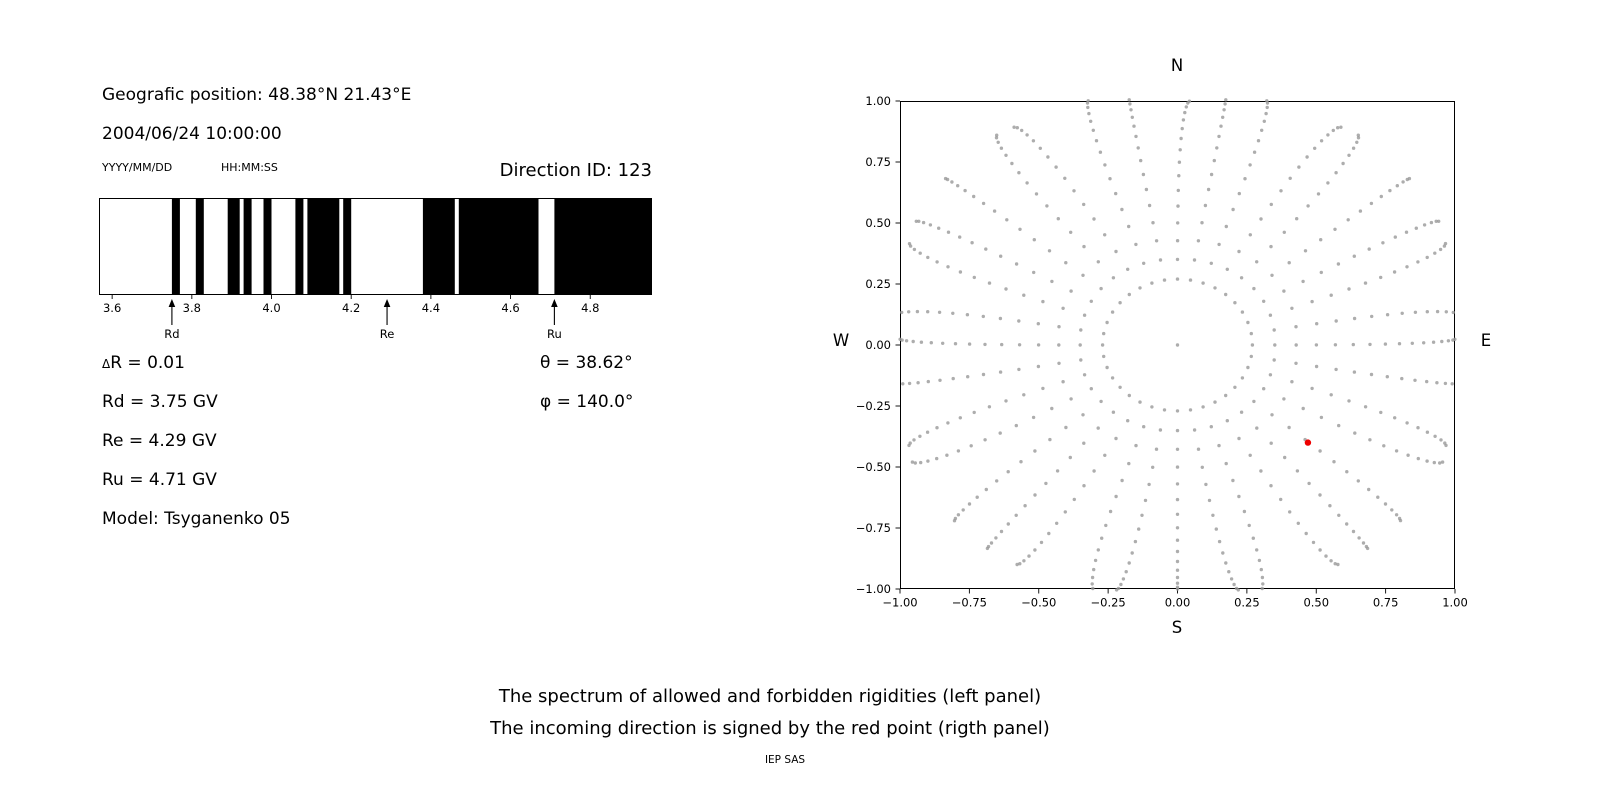  What do you see at coordinates (431, 308) in the screenshot?
I see `svg-text: 4.4` at bounding box center [431, 308].